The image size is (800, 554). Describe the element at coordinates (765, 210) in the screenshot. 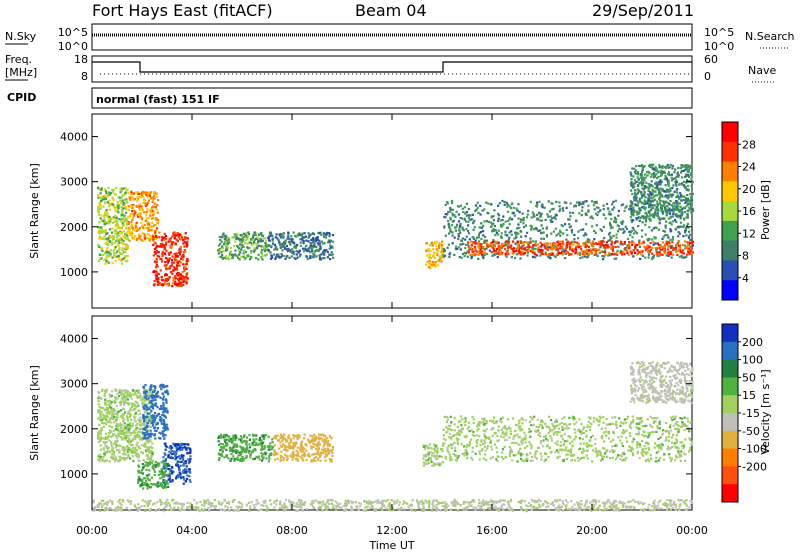

I see `power-colorbar-label: Power [dB]` at that location.